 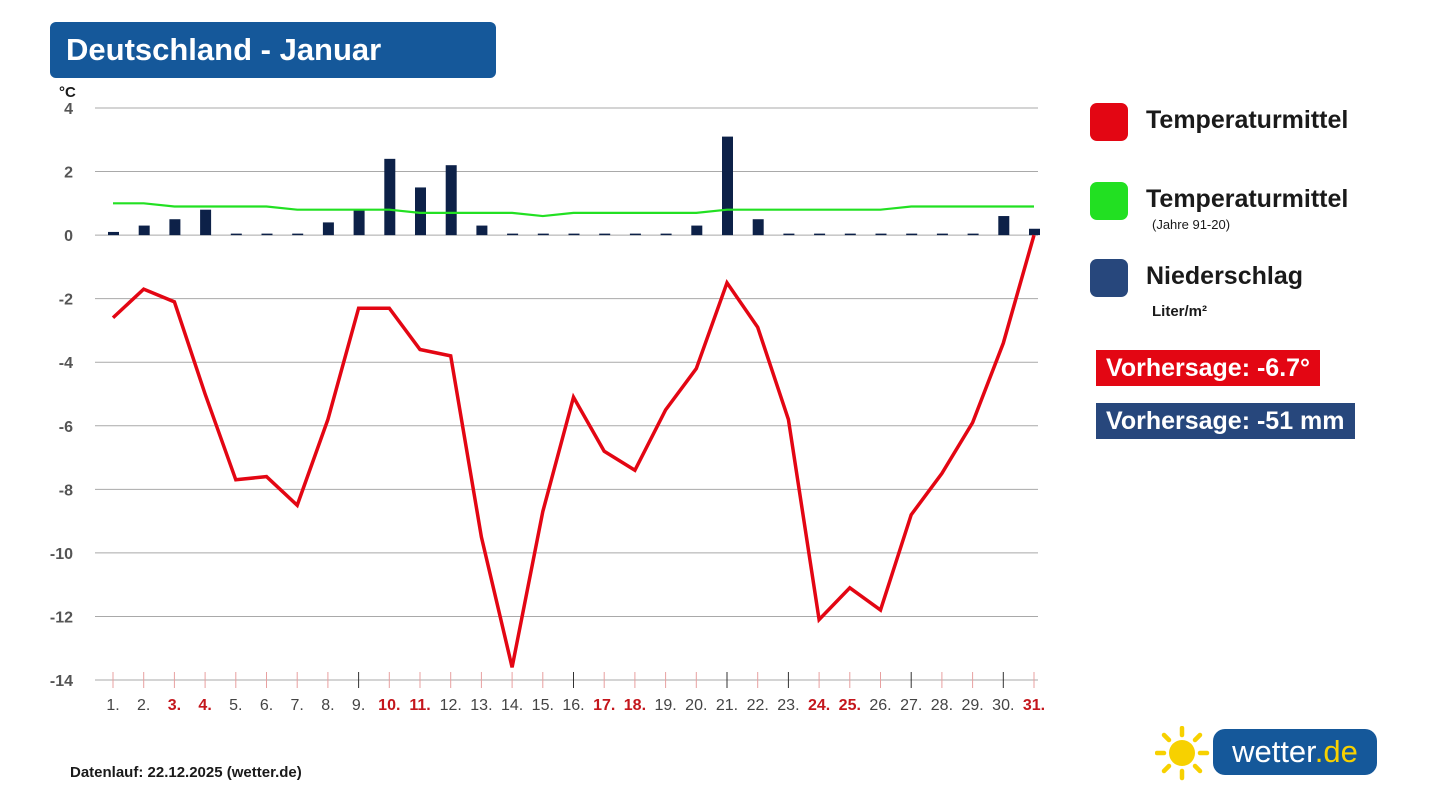 I want to click on x-tick-label: 23., so click(x=788, y=705).